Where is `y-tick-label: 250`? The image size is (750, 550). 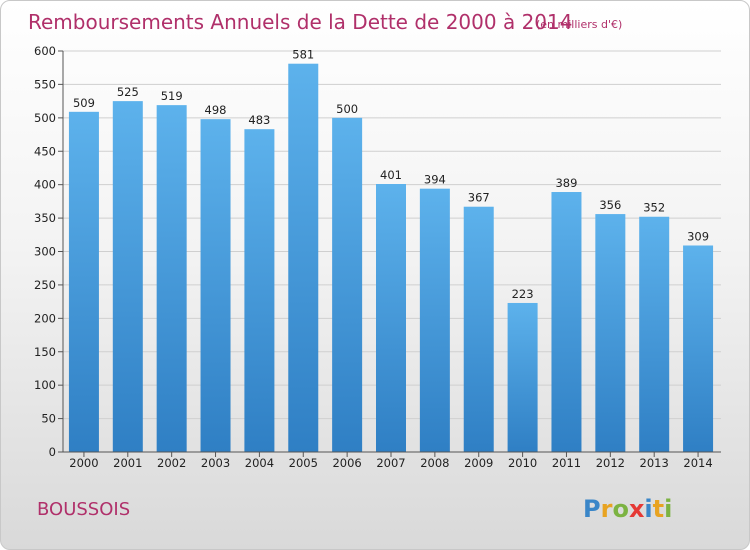
y-tick-label: 250 is located at coordinates (45, 285).